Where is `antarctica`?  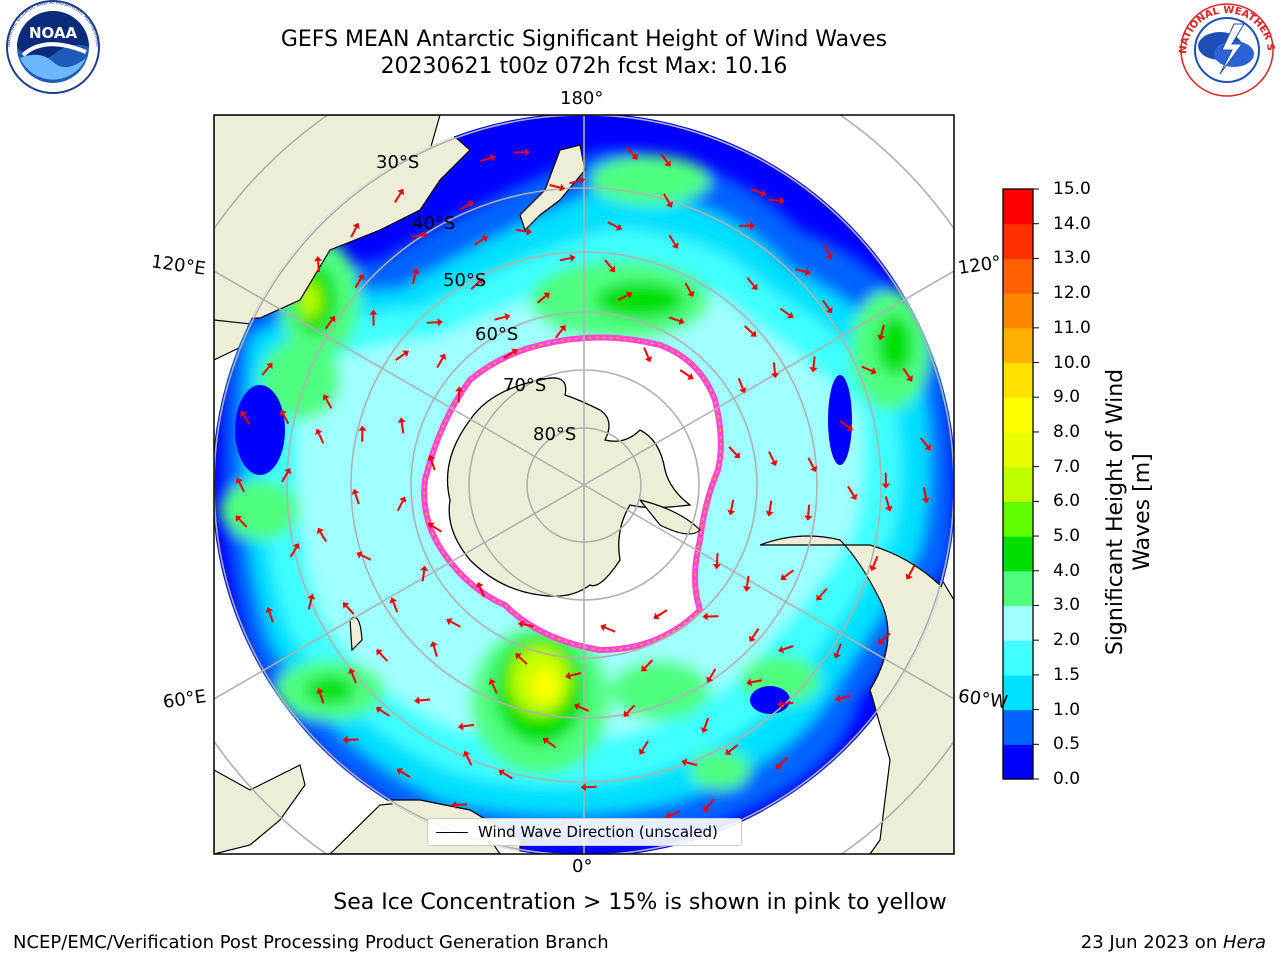
antarctica is located at coordinates (569, 487).